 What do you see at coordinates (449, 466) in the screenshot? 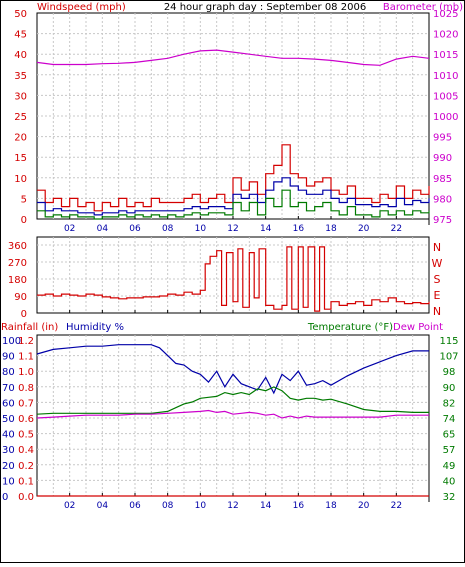
I see `temperature-y-tick-label: 49` at bounding box center [449, 466].